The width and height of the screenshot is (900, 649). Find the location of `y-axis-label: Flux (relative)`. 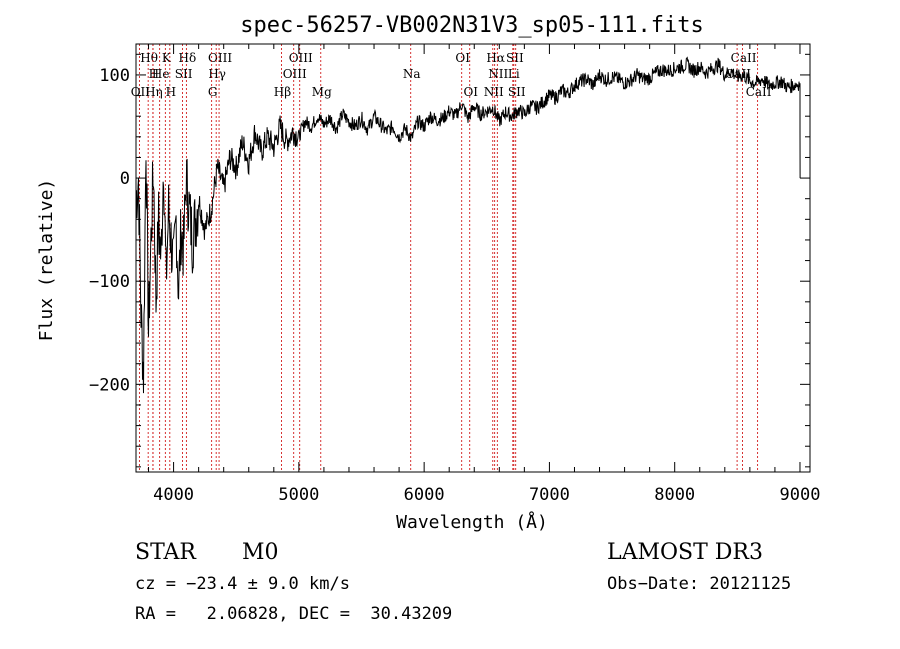

y-axis-label: Flux (relative) is located at coordinates (46, 260).